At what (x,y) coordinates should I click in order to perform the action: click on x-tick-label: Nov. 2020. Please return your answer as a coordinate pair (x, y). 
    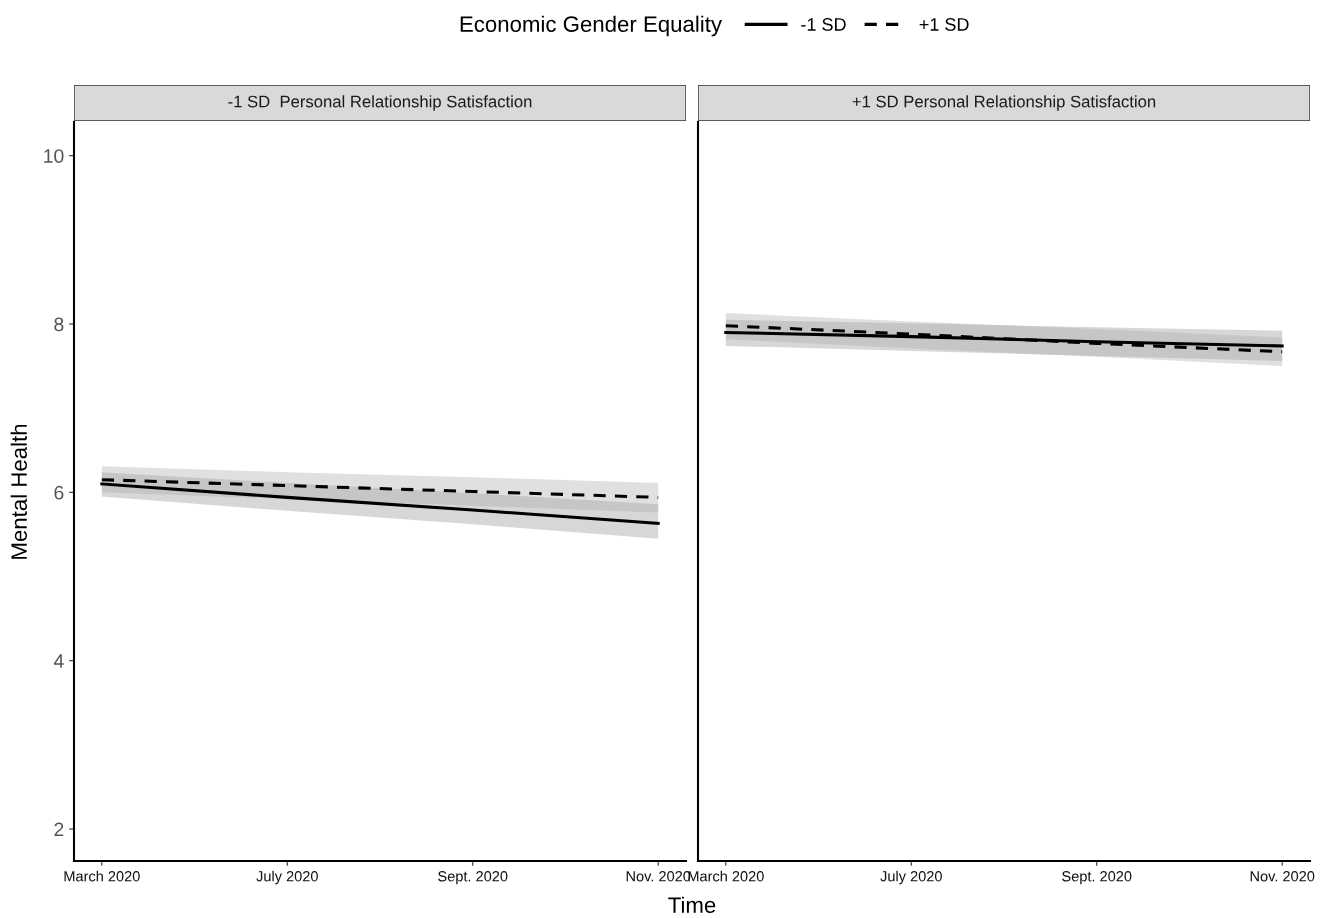
    Looking at the image, I should click on (1282, 876).